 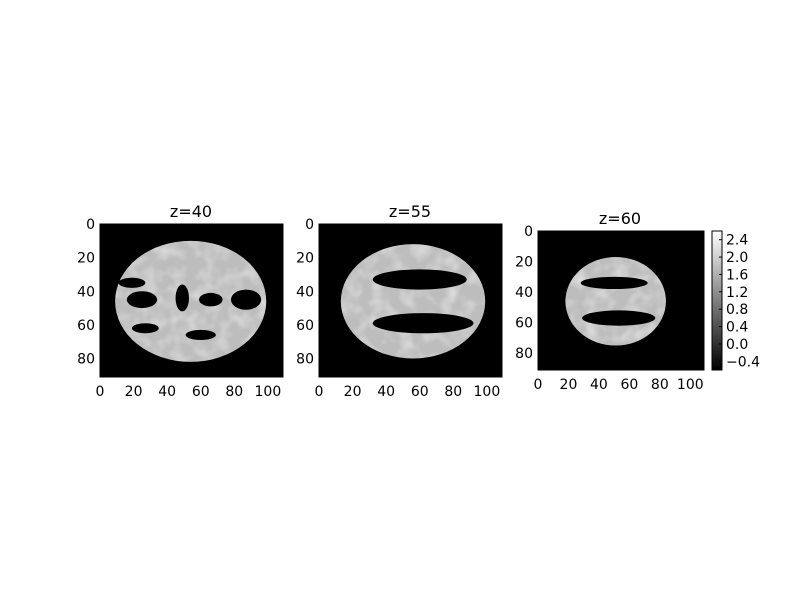 What do you see at coordinates (743, 362) in the screenshot?
I see `colorbar-tick-label: −0.4` at bounding box center [743, 362].